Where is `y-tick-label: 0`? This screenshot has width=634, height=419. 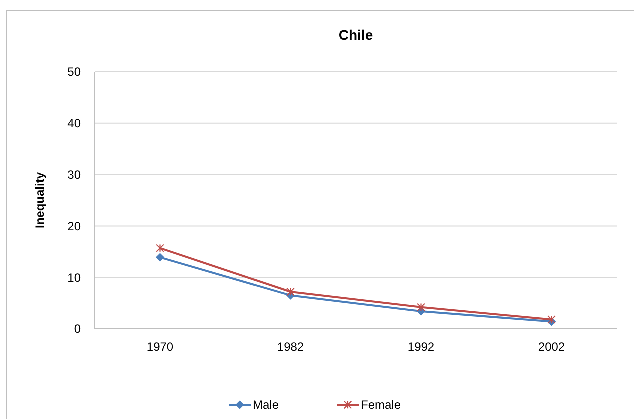
y-tick-label: 0 is located at coordinates (78, 329).